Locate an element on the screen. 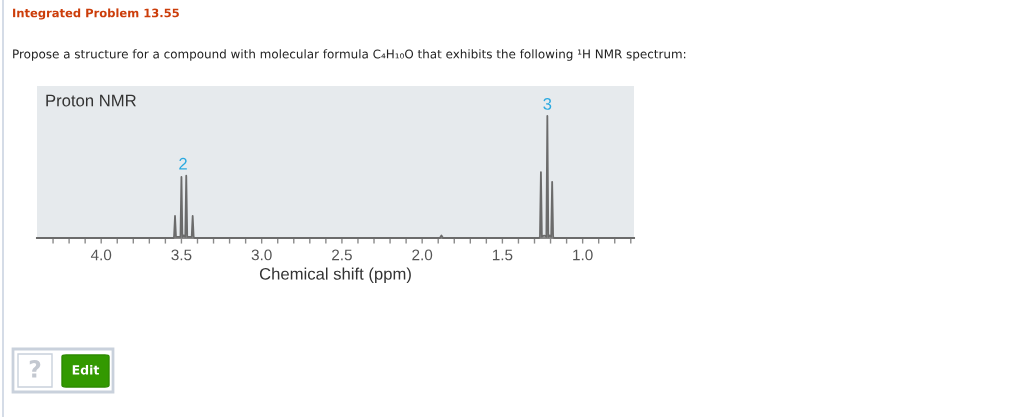 This screenshot has width=1024, height=417. x-tick-label: 2.5 is located at coordinates (342, 255).